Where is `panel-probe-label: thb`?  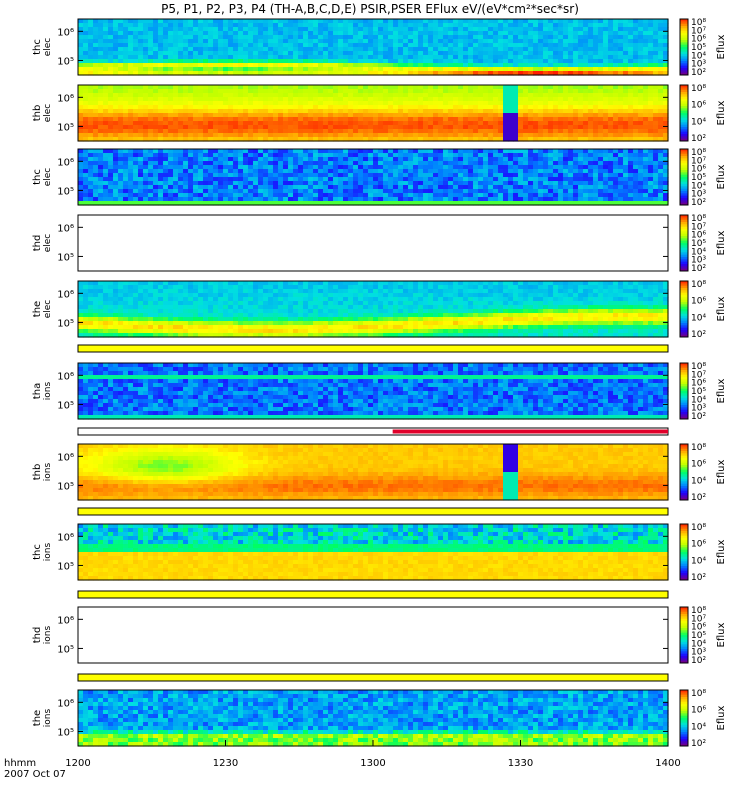 panel-probe-label: thb is located at coordinates (37, 113).